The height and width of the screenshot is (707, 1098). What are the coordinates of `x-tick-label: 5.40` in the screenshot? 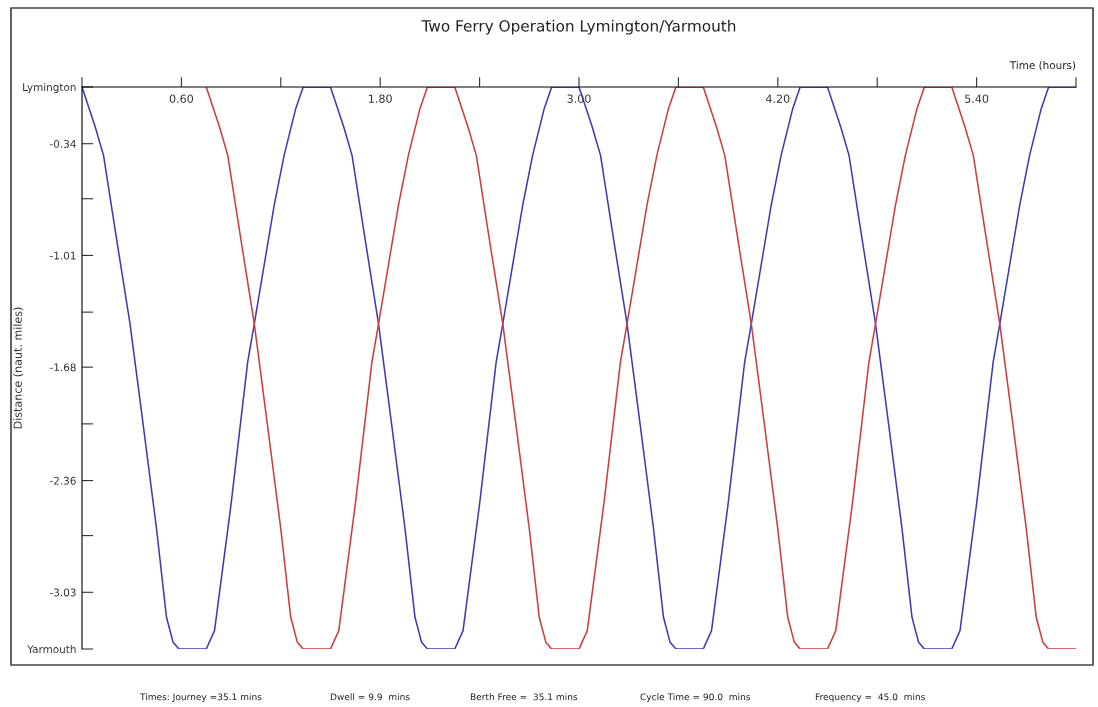 It's located at (977, 98).